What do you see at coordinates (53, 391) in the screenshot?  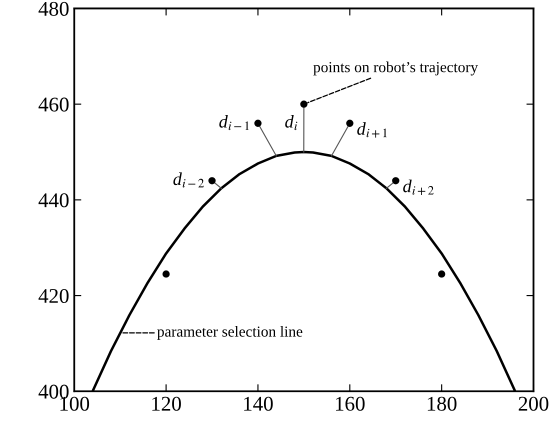 I see `y-tick-label: 400` at bounding box center [53, 391].